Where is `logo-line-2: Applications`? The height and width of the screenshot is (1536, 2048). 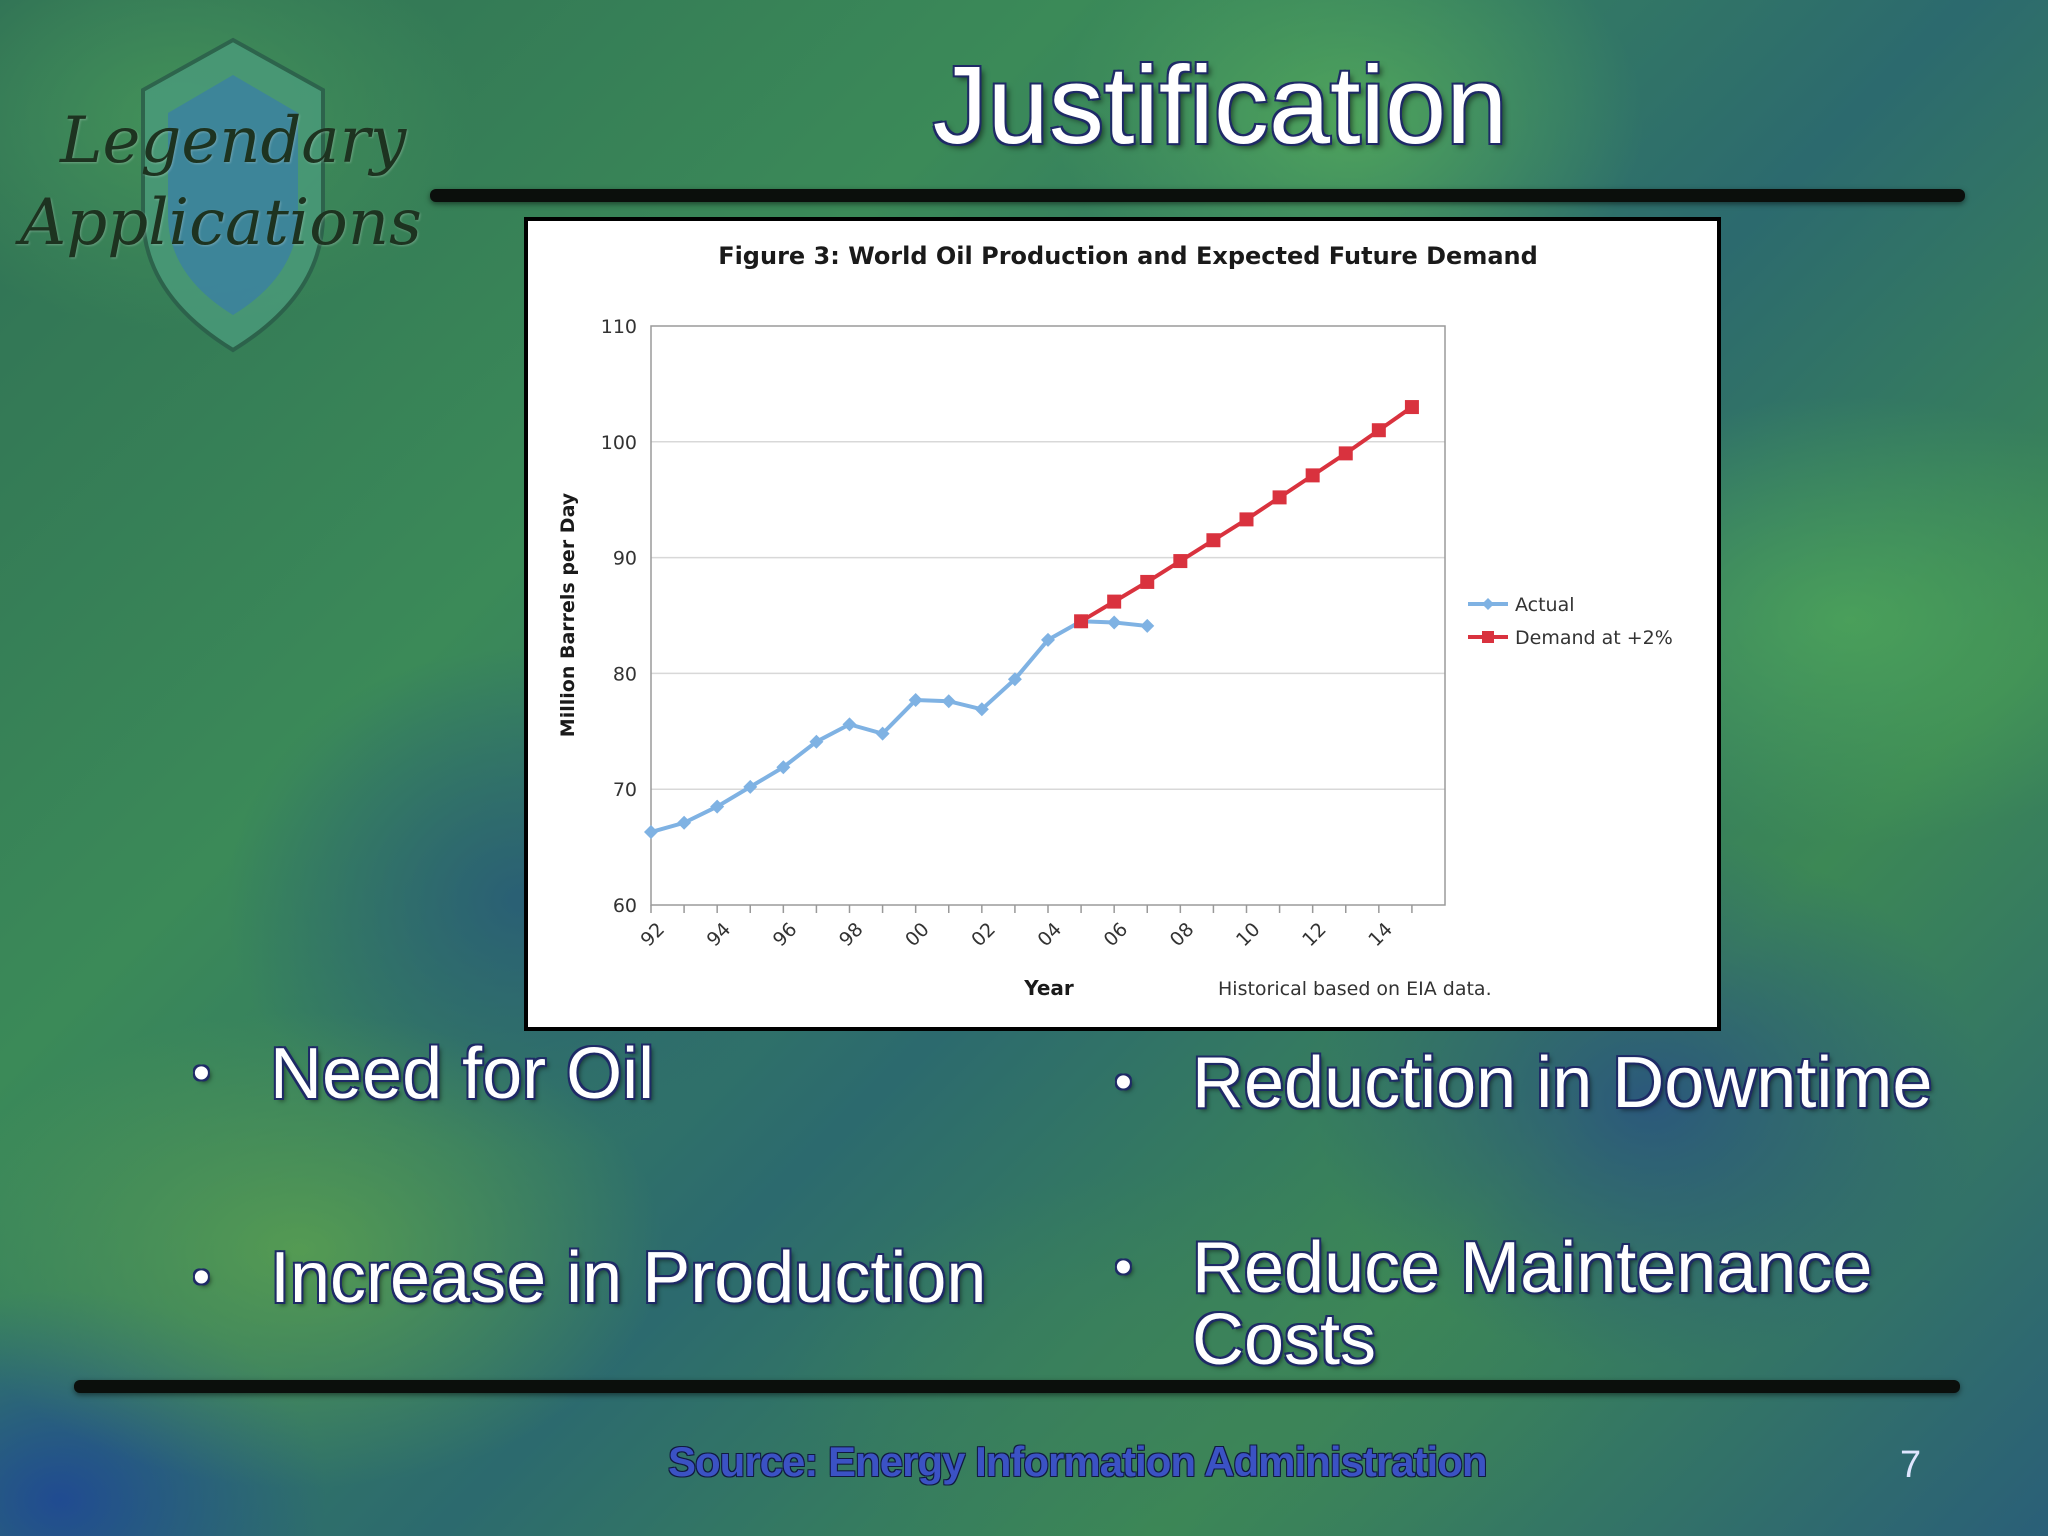 logo-line-2: Applications is located at coordinates (221, 223).